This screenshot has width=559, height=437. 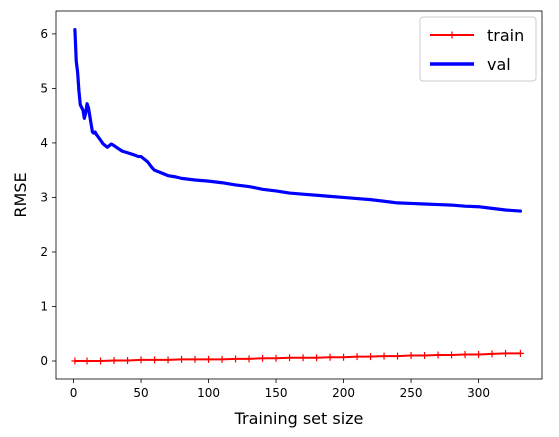 What do you see at coordinates (44, 306) in the screenshot?
I see `y-tick-label: 1` at bounding box center [44, 306].